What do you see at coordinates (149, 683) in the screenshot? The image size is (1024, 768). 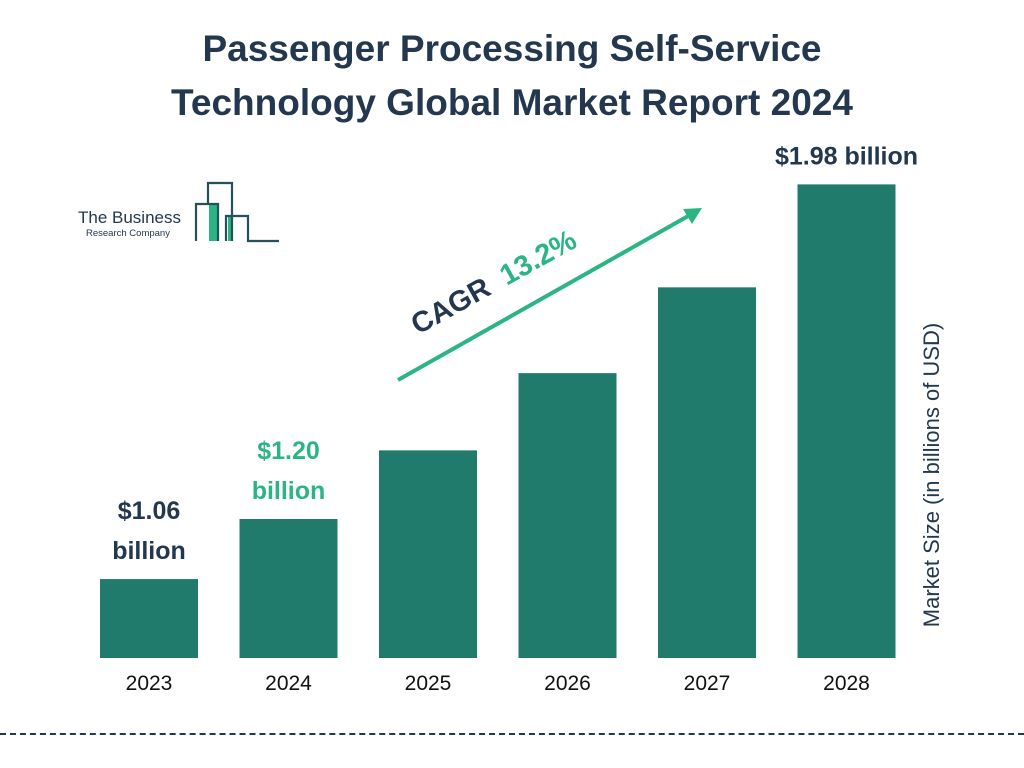 I see `x-tick-label: 2023` at bounding box center [149, 683].